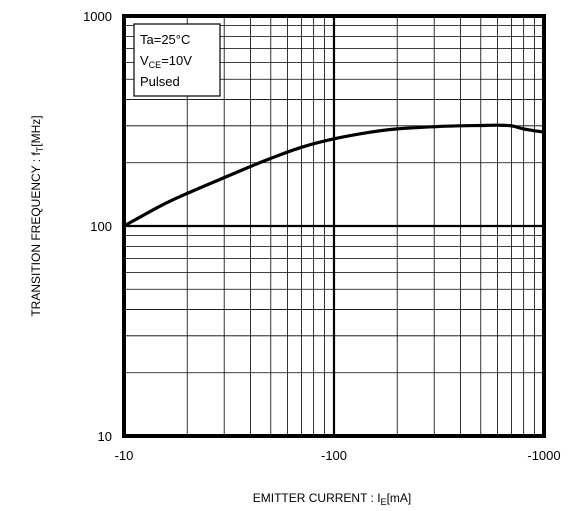 Image resolution: width=577 pixels, height=511 pixels. What do you see at coordinates (97, 16) in the screenshot?
I see `y-tick-label: 1000` at bounding box center [97, 16].